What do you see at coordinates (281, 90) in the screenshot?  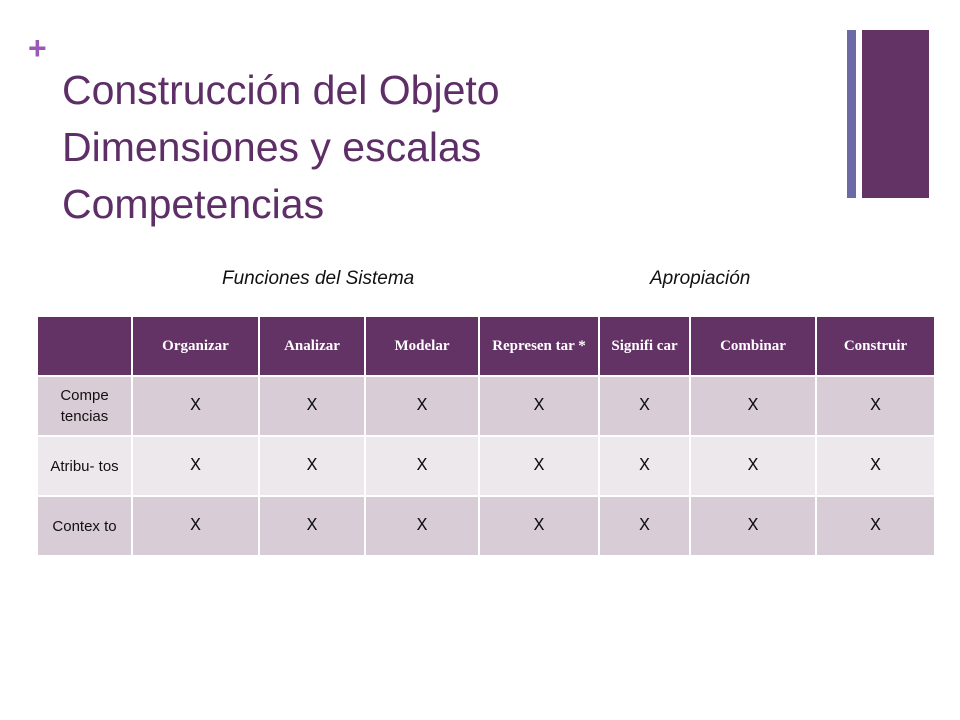 I see `title-line-1: Construcción del Objeto` at bounding box center [281, 90].